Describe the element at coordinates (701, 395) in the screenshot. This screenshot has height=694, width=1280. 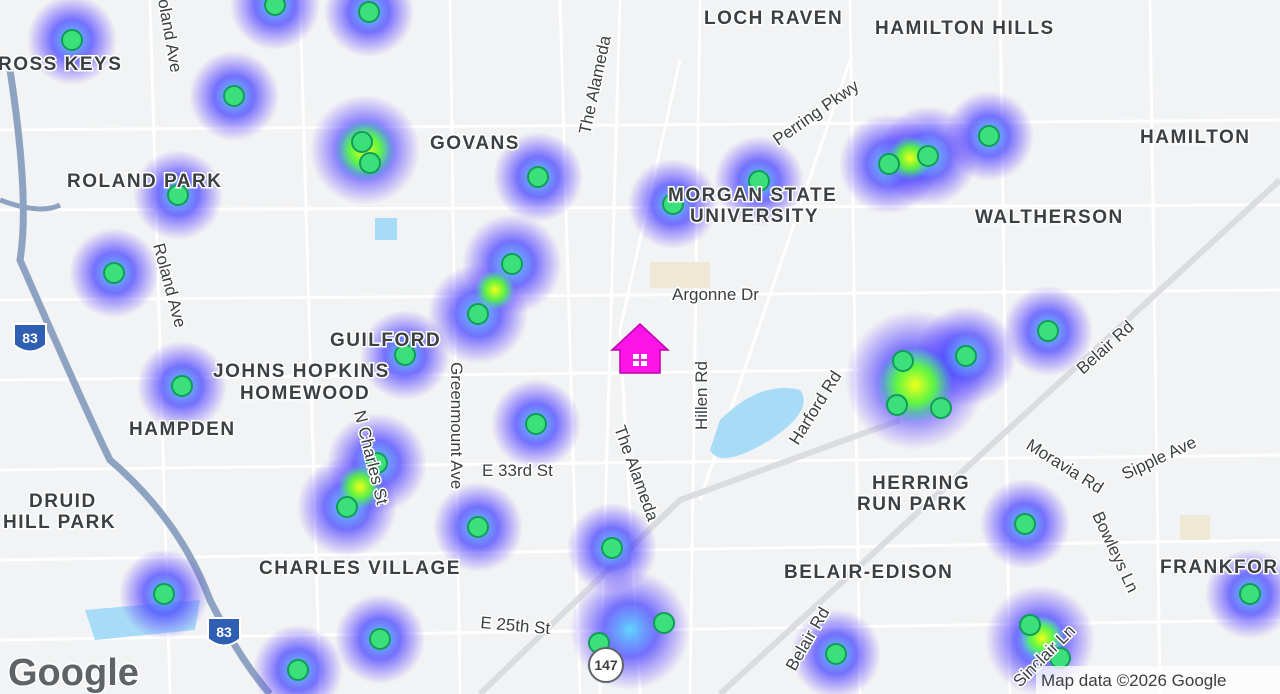
I see `street-label: Hillen Rd` at that location.